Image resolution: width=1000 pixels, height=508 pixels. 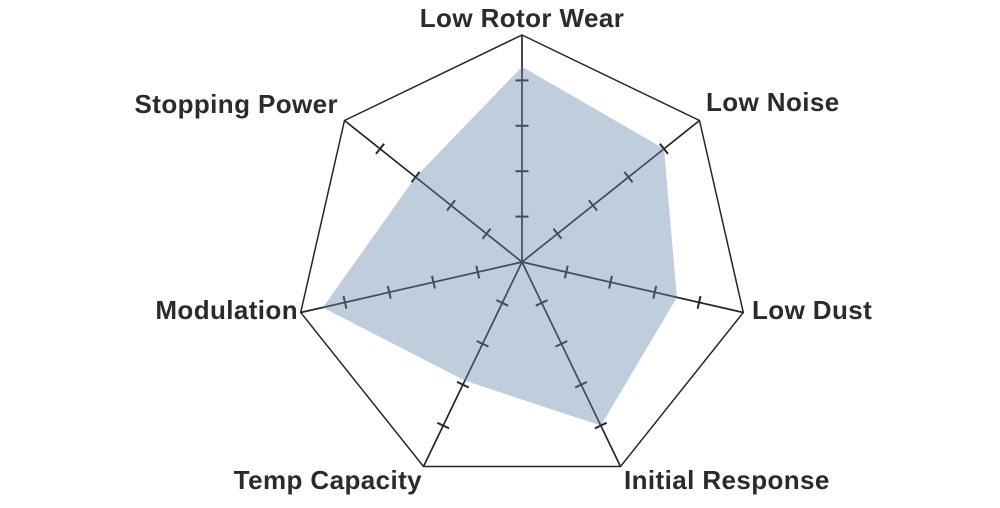 I want to click on axis-label-initial-response: Initial Response, so click(x=727, y=480).